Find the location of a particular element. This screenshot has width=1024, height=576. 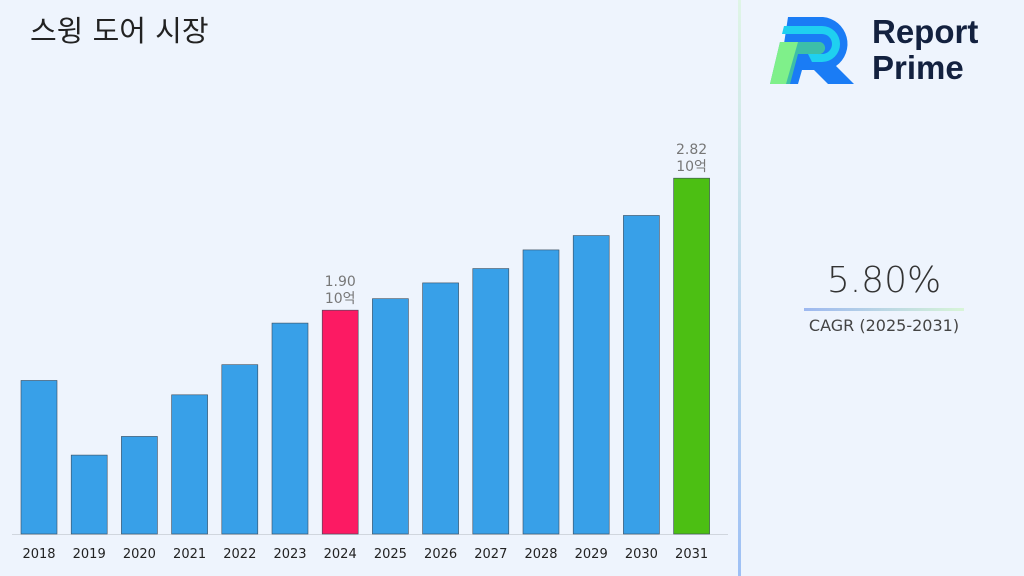

x-tick-label: 2019 is located at coordinates (89, 554).